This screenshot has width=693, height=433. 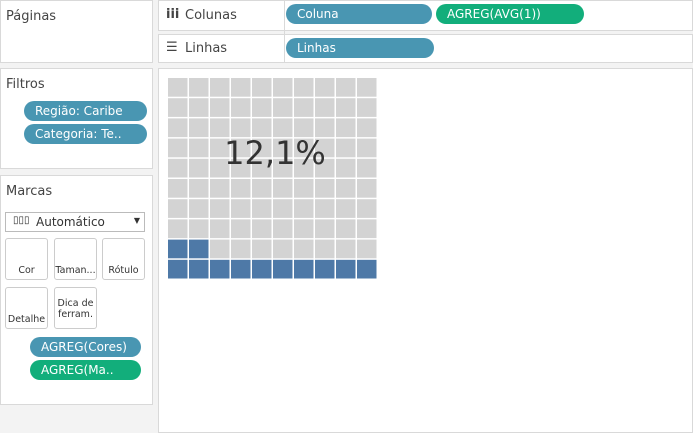 I want to click on column-pill: AGREG(AVG(1)), so click(x=510, y=14).